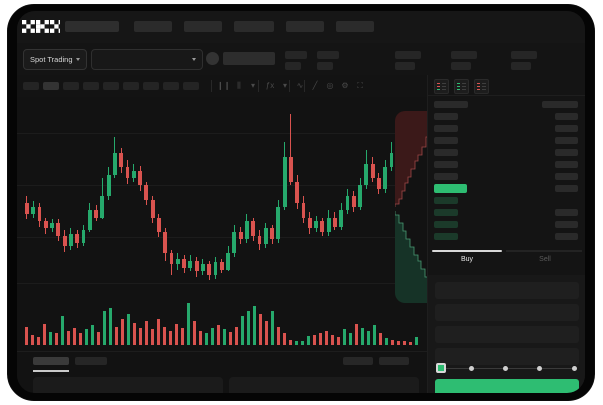  Describe the element at coordinates (467, 259) in the screenshot. I see `tab-buy: Buy` at that location.